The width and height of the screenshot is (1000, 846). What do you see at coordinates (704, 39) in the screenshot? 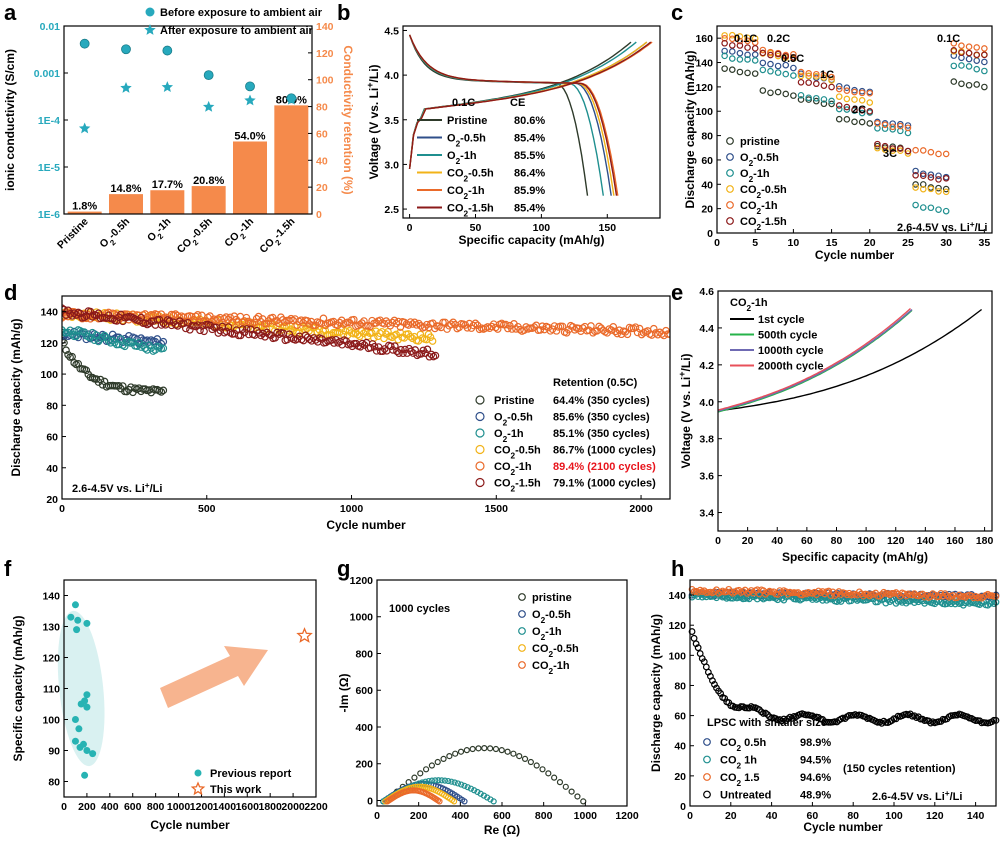
I see `c-ytick-label: 160` at bounding box center [704, 39].